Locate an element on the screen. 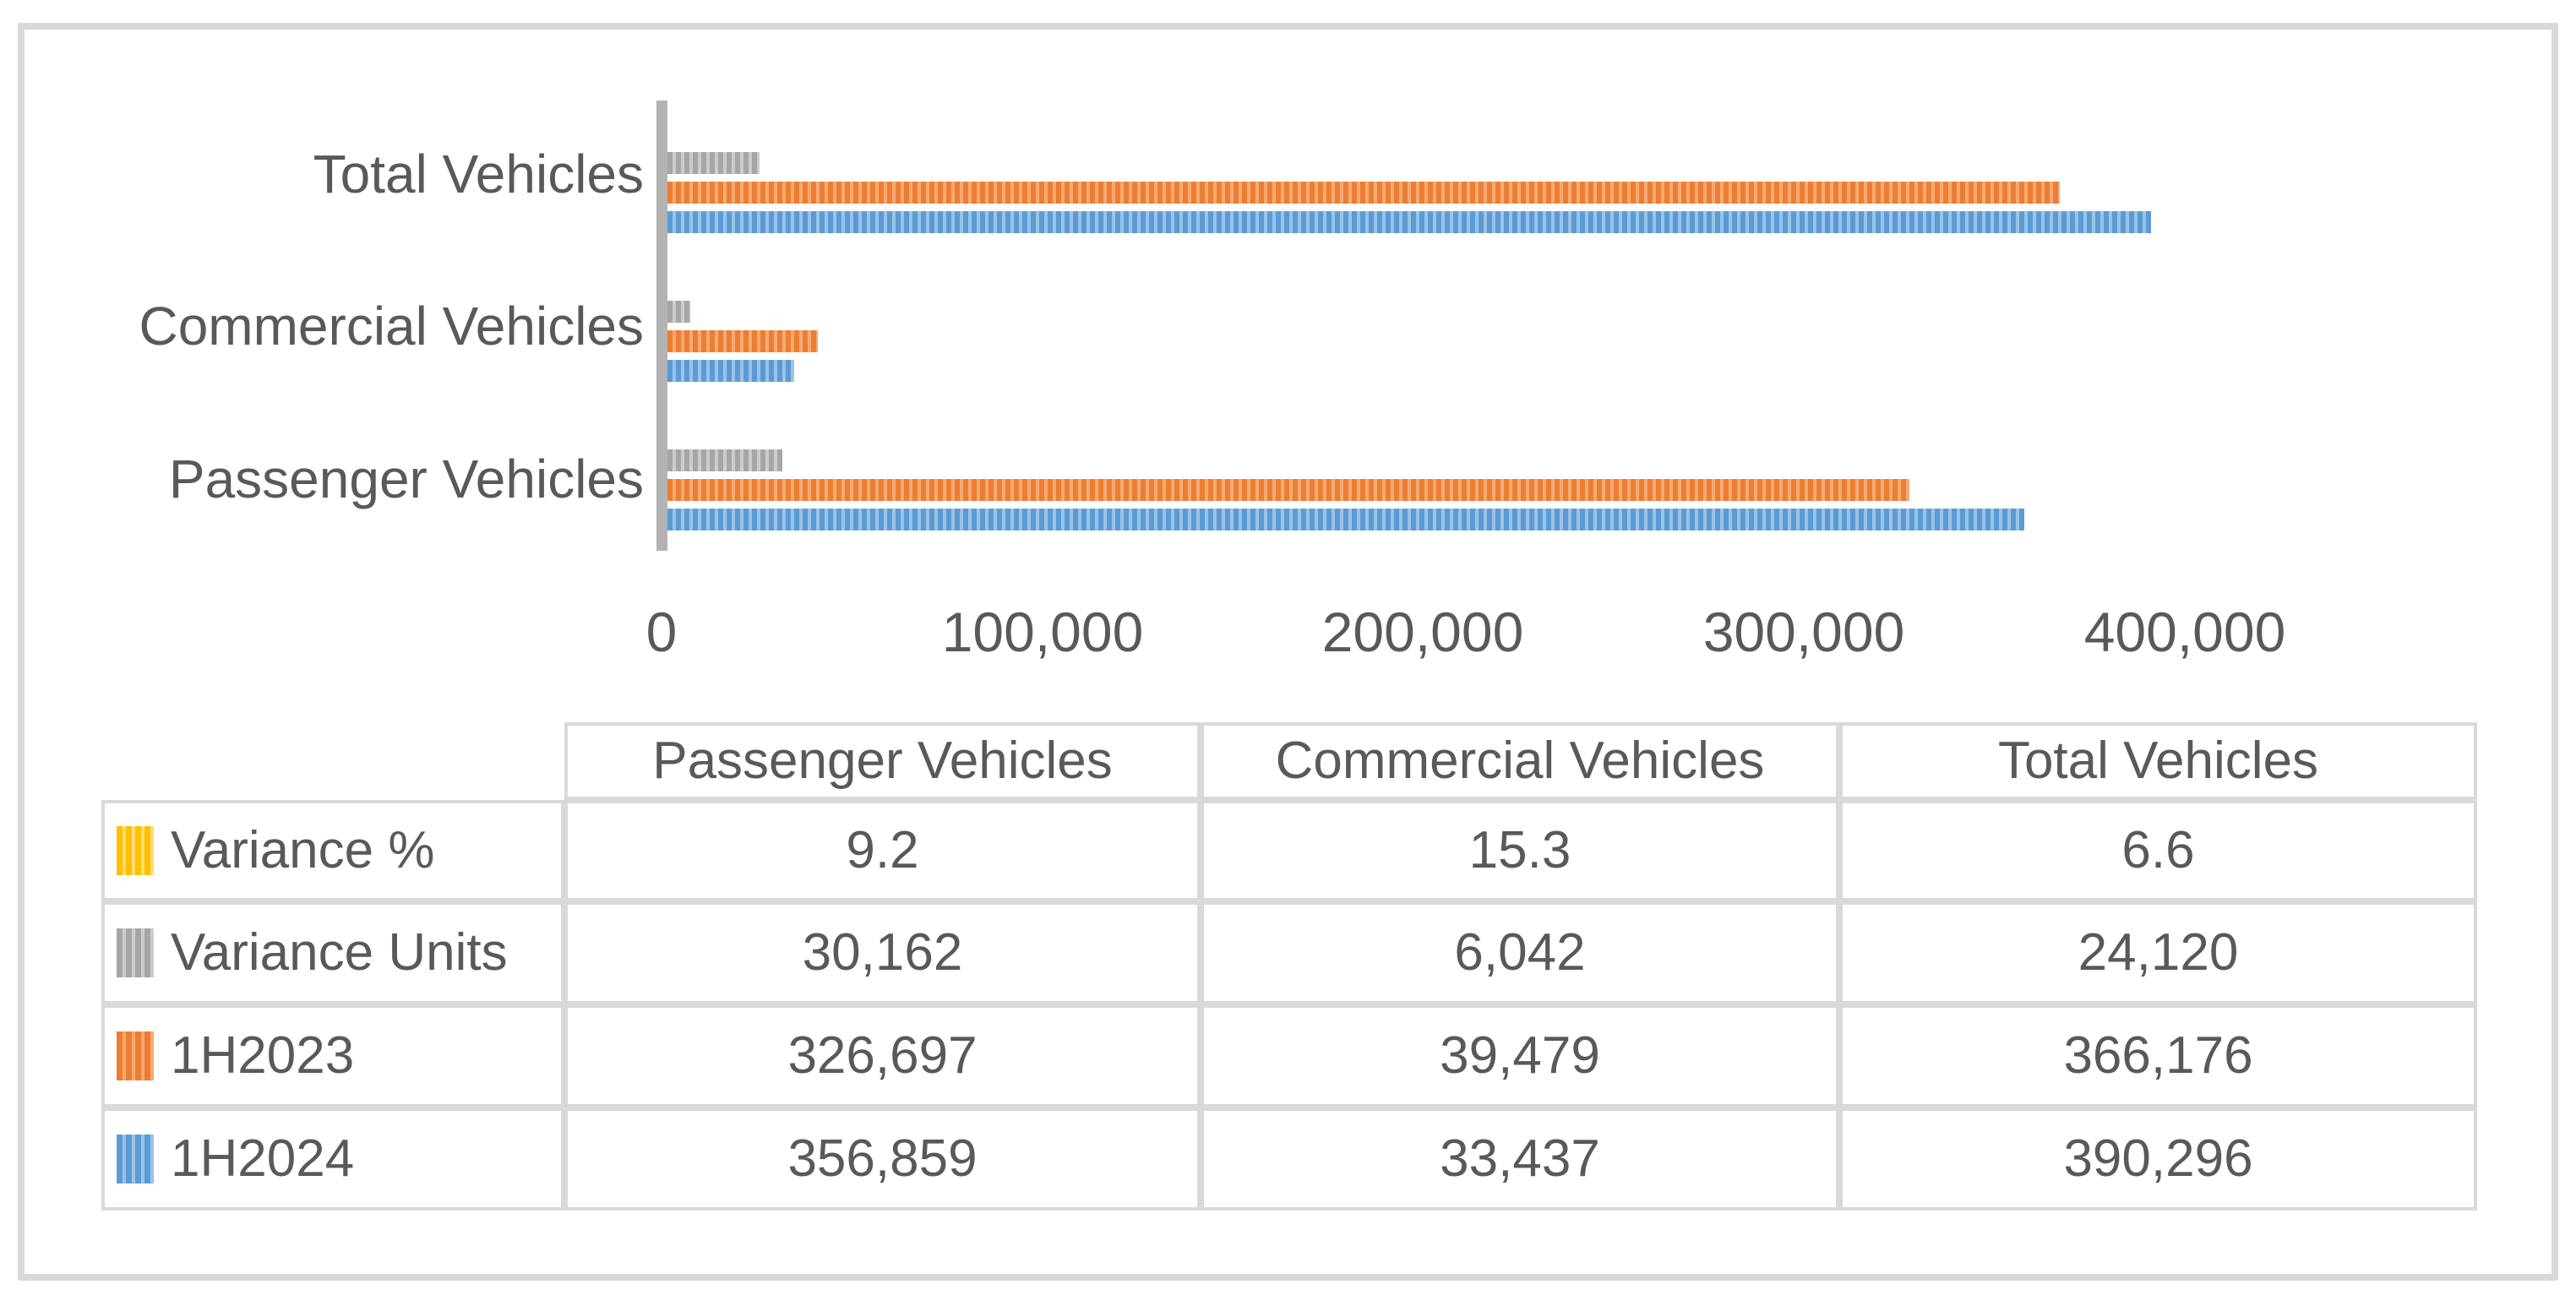  x-axis-tick-0: 0 is located at coordinates (661, 632).